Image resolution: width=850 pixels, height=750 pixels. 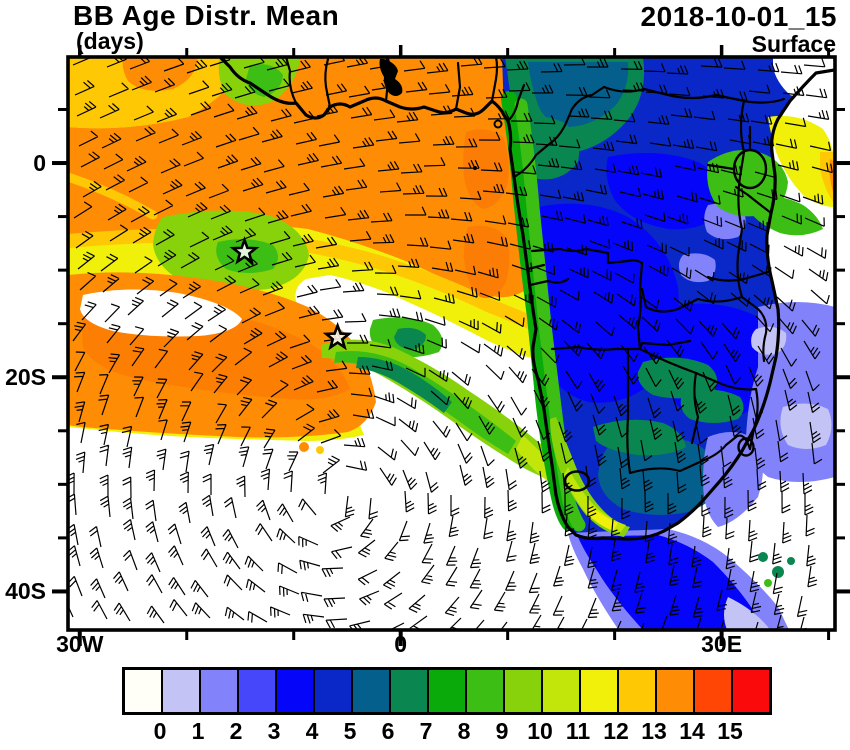 I want to click on eswatini-border, so click(x=746, y=447).